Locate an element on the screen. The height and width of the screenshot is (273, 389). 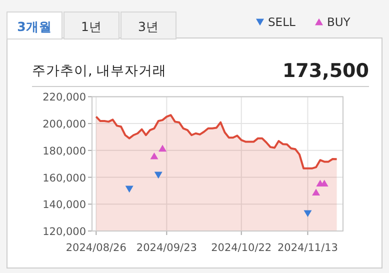
chart-title: 주가추이, 내부자거래 is located at coordinates (99, 71).